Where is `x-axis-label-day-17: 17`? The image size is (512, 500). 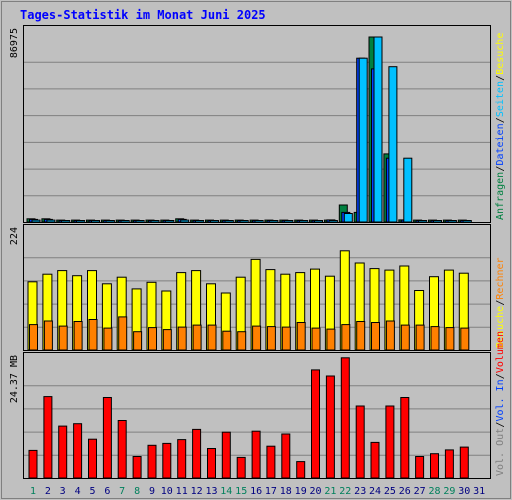 x-axis-label-day-17: 17 is located at coordinates (271, 491).